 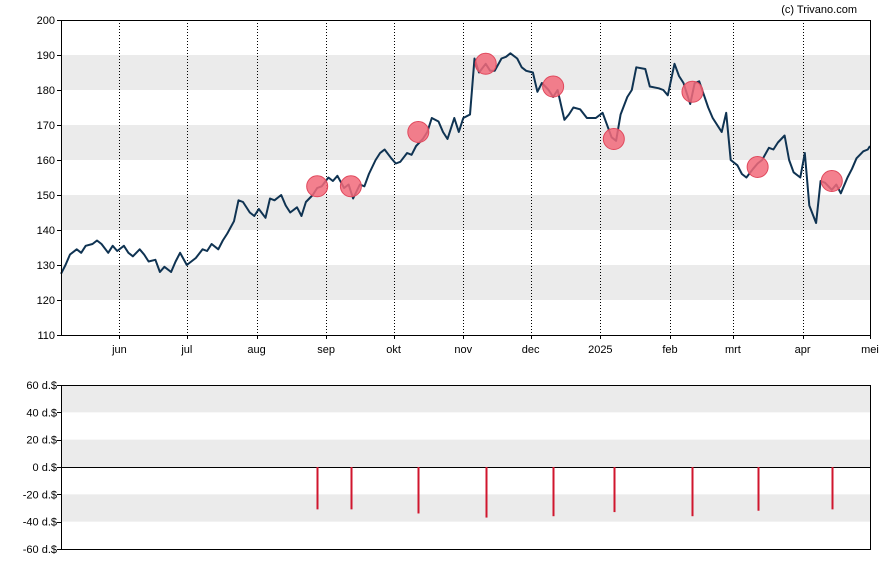 I want to click on dividend-y-tick-label: -60 d.$, so click(x=40, y=550).